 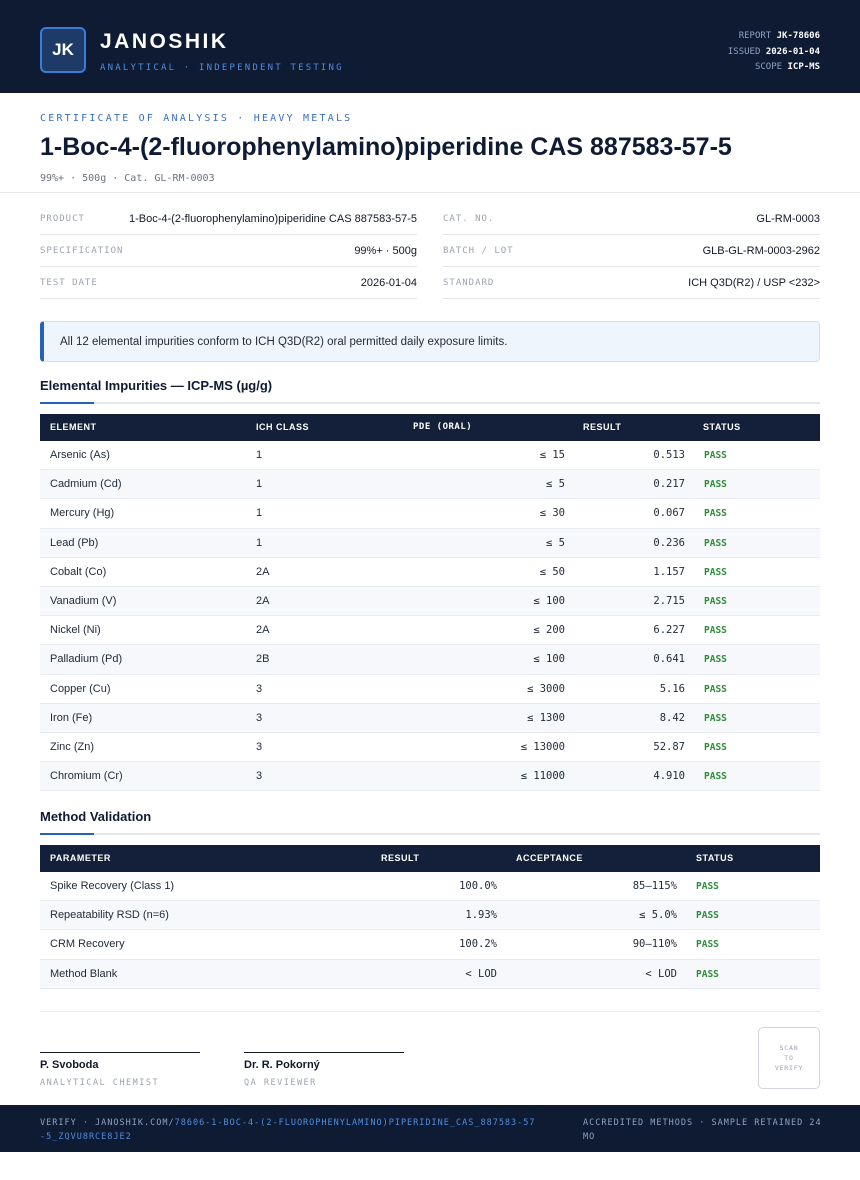 I want to click on logo-badge: JK, so click(x=63, y=50).